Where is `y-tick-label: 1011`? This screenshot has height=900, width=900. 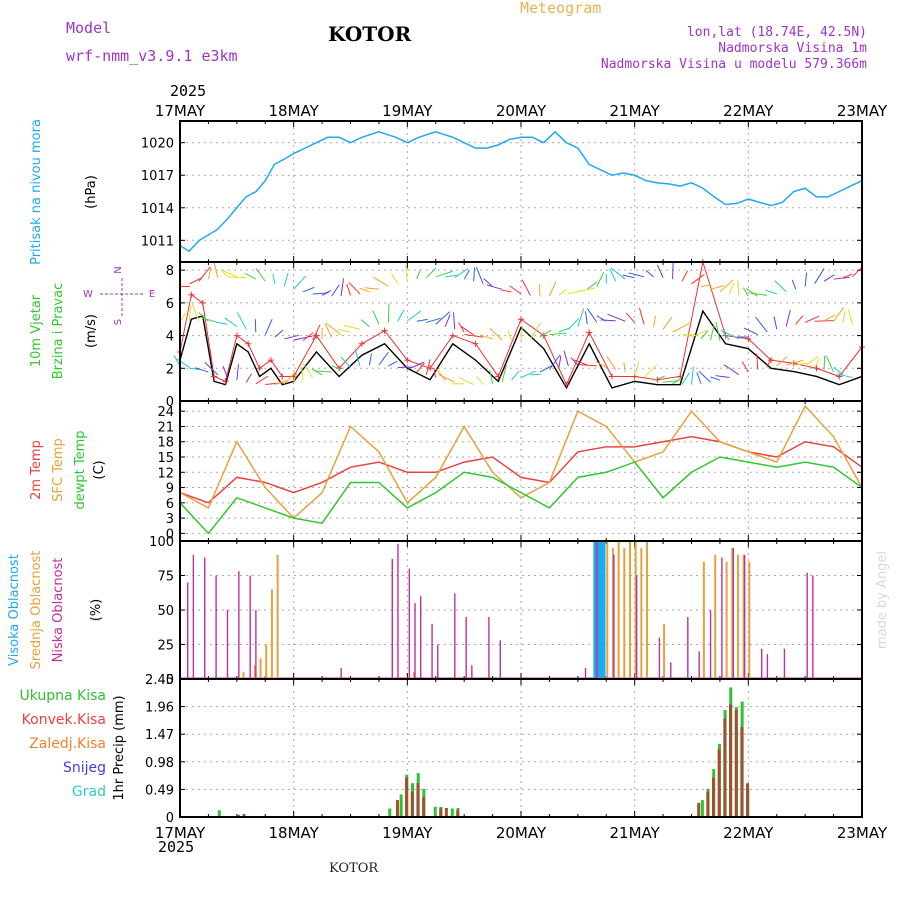 y-tick-label: 1011 is located at coordinates (157, 241).